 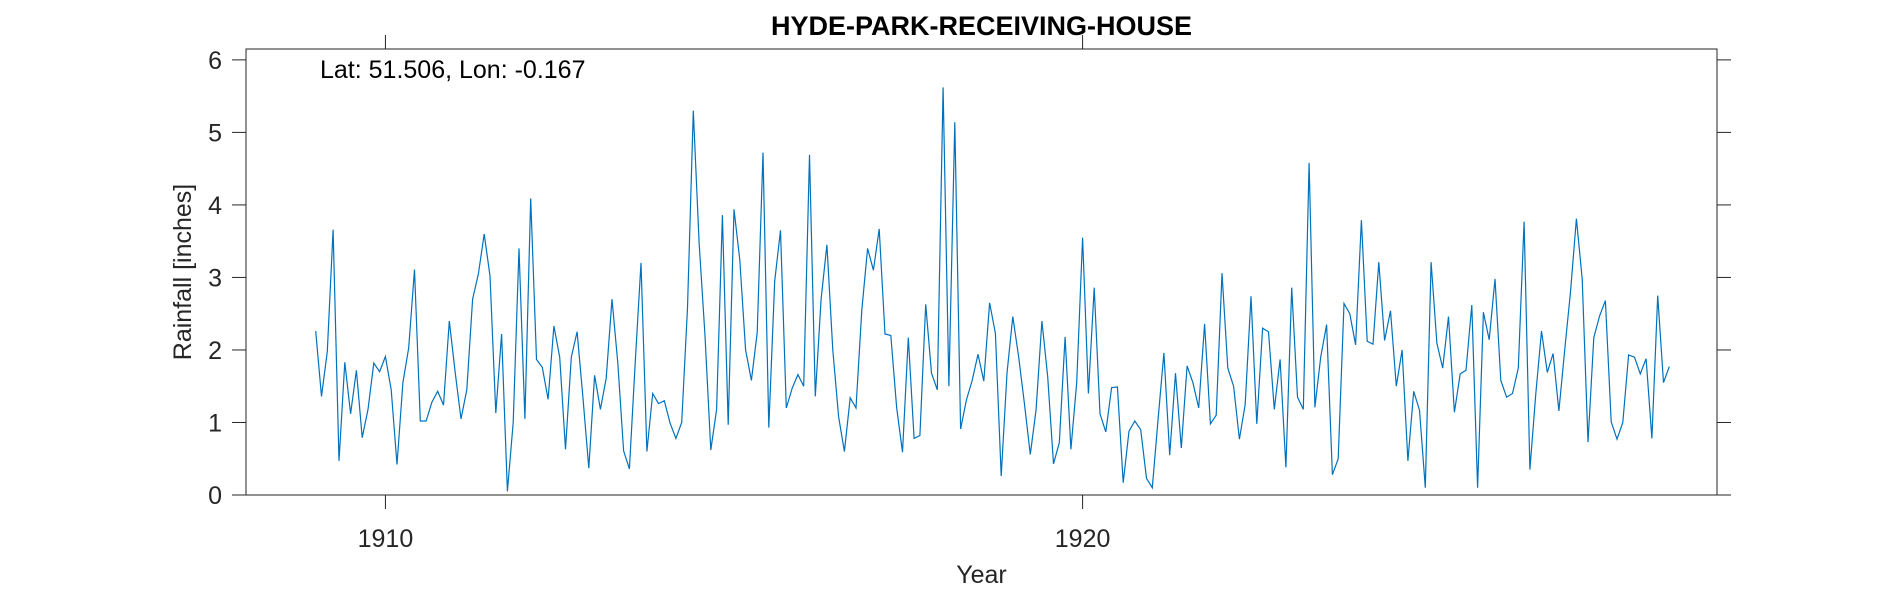 I want to click on y-axis-label: Rainfall [inches], so click(x=183, y=272).